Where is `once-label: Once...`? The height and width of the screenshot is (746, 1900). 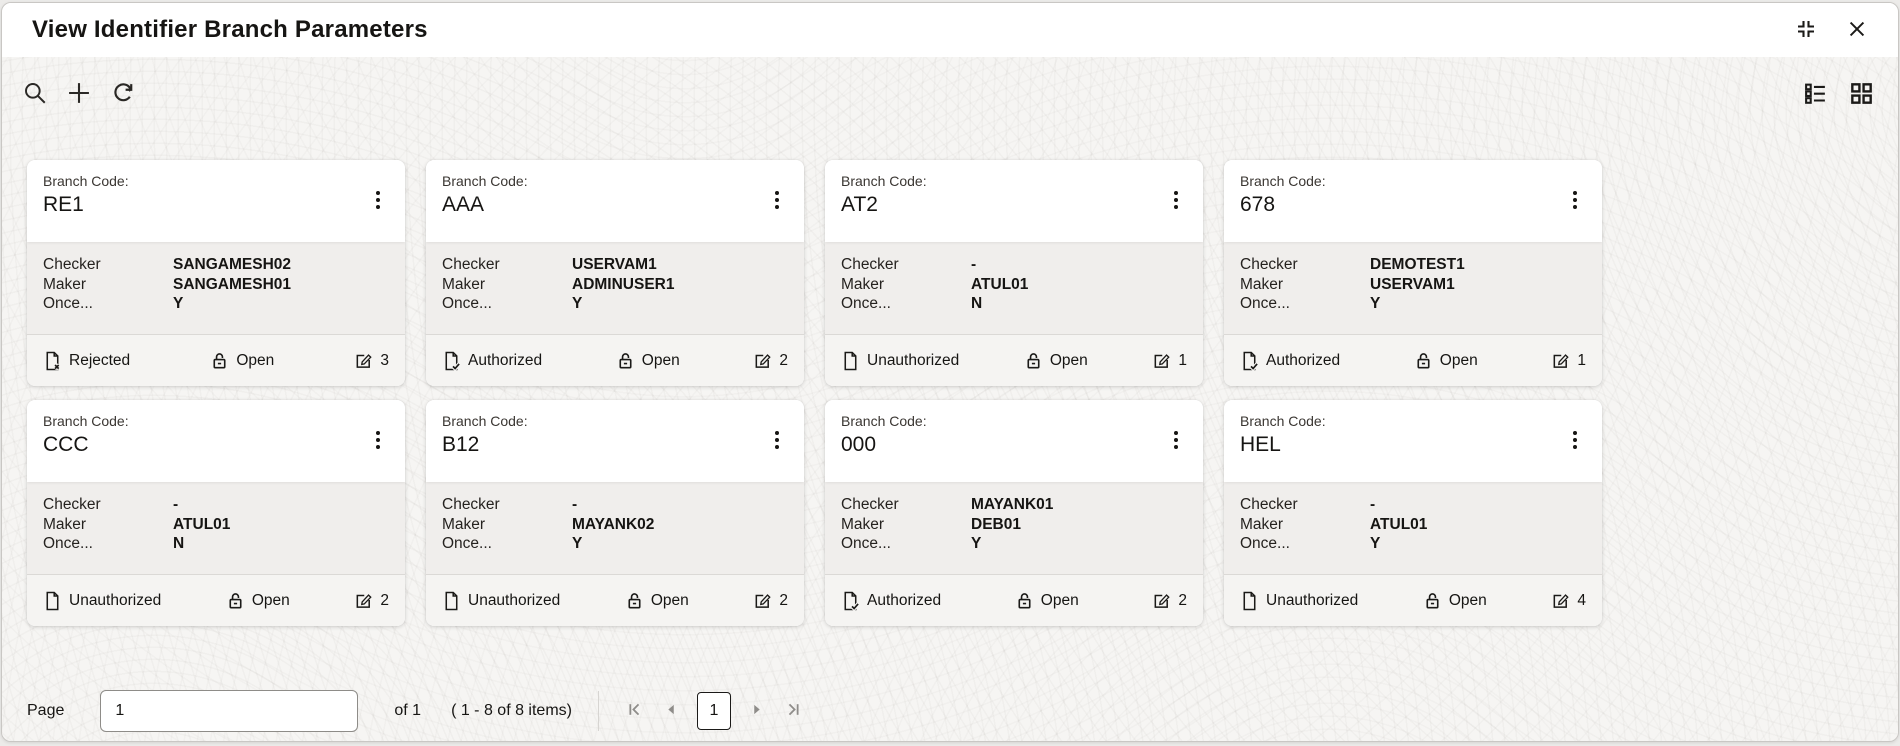 once-label: Once... is located at coordinates (1265, 303).